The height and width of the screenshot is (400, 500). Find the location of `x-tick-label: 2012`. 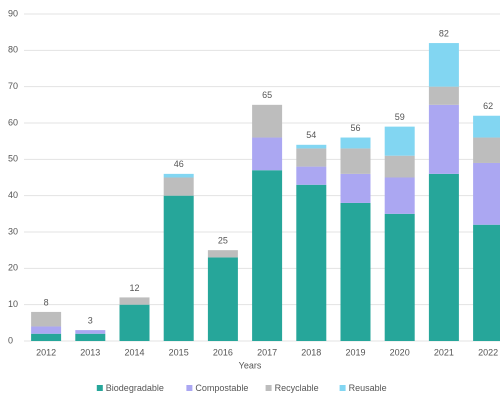

x-tick-label: 2012 is located at coordinates (46, 352).